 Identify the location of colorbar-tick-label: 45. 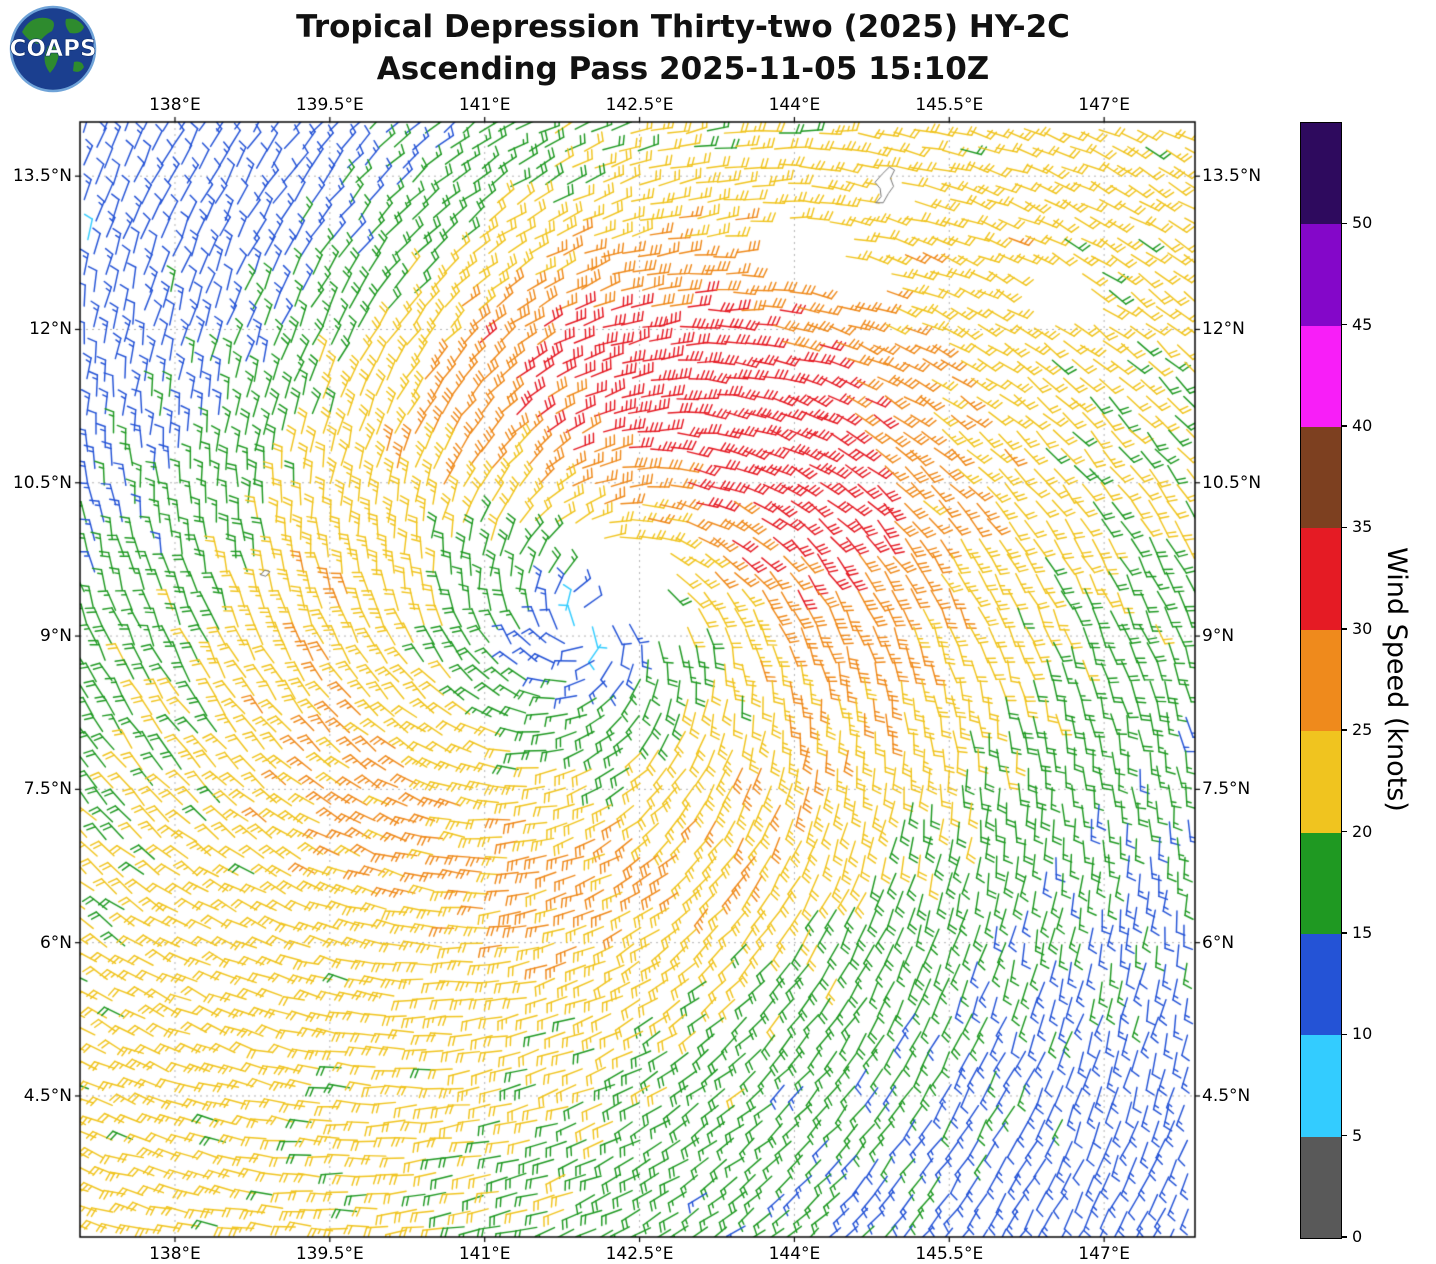
(1362, 324).